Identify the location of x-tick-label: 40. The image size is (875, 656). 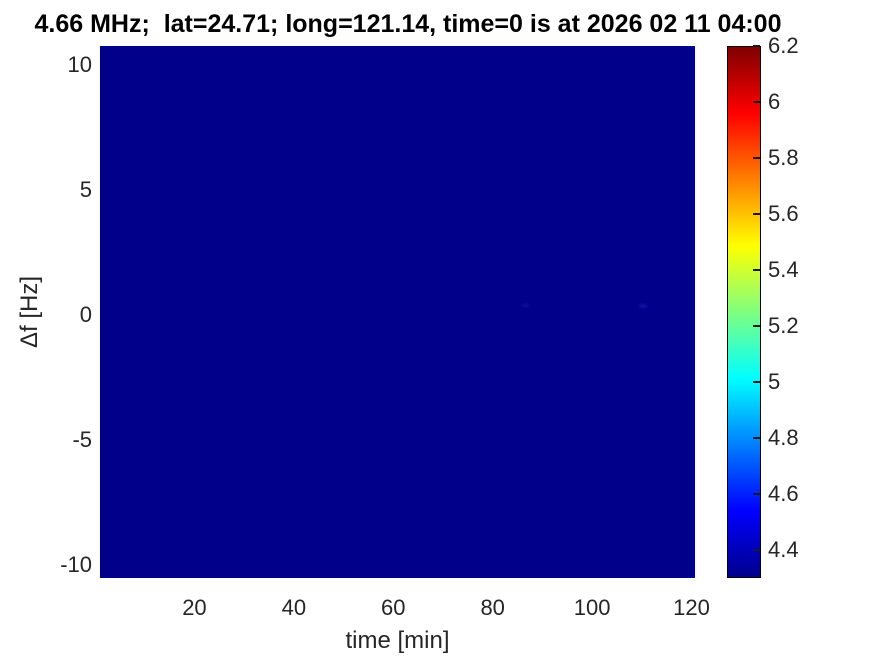
(294, 607).